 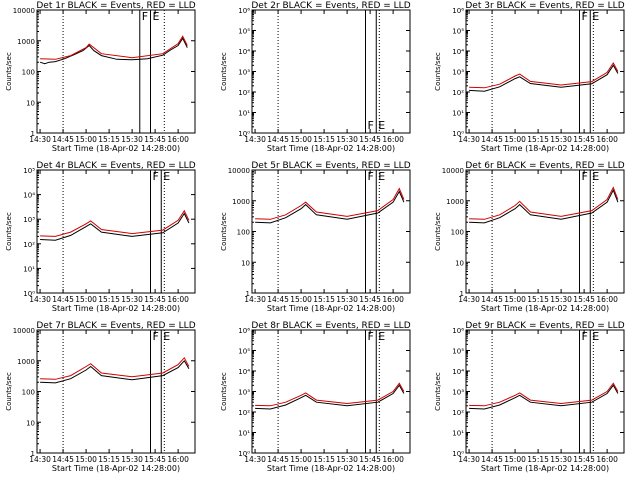 I want to click on panel-title: Det 2r BLACK = Events, RED = LLD, so click(x=330, y=6).